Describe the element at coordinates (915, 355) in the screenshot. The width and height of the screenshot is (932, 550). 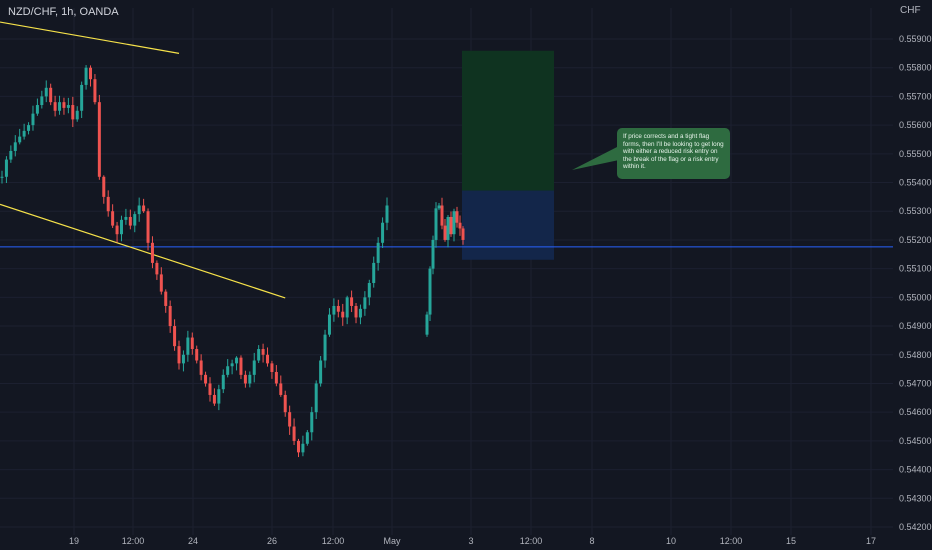
I see `price-tick-label: 0.54800` at that location.